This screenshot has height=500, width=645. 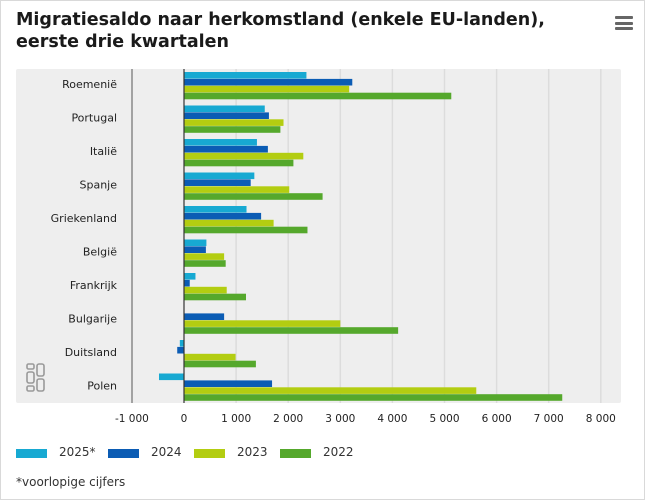 What do you see at coordinates (215, 209) in the screenshot?
I see `bar-2025-griekenland` at bounding box center [215, 209].